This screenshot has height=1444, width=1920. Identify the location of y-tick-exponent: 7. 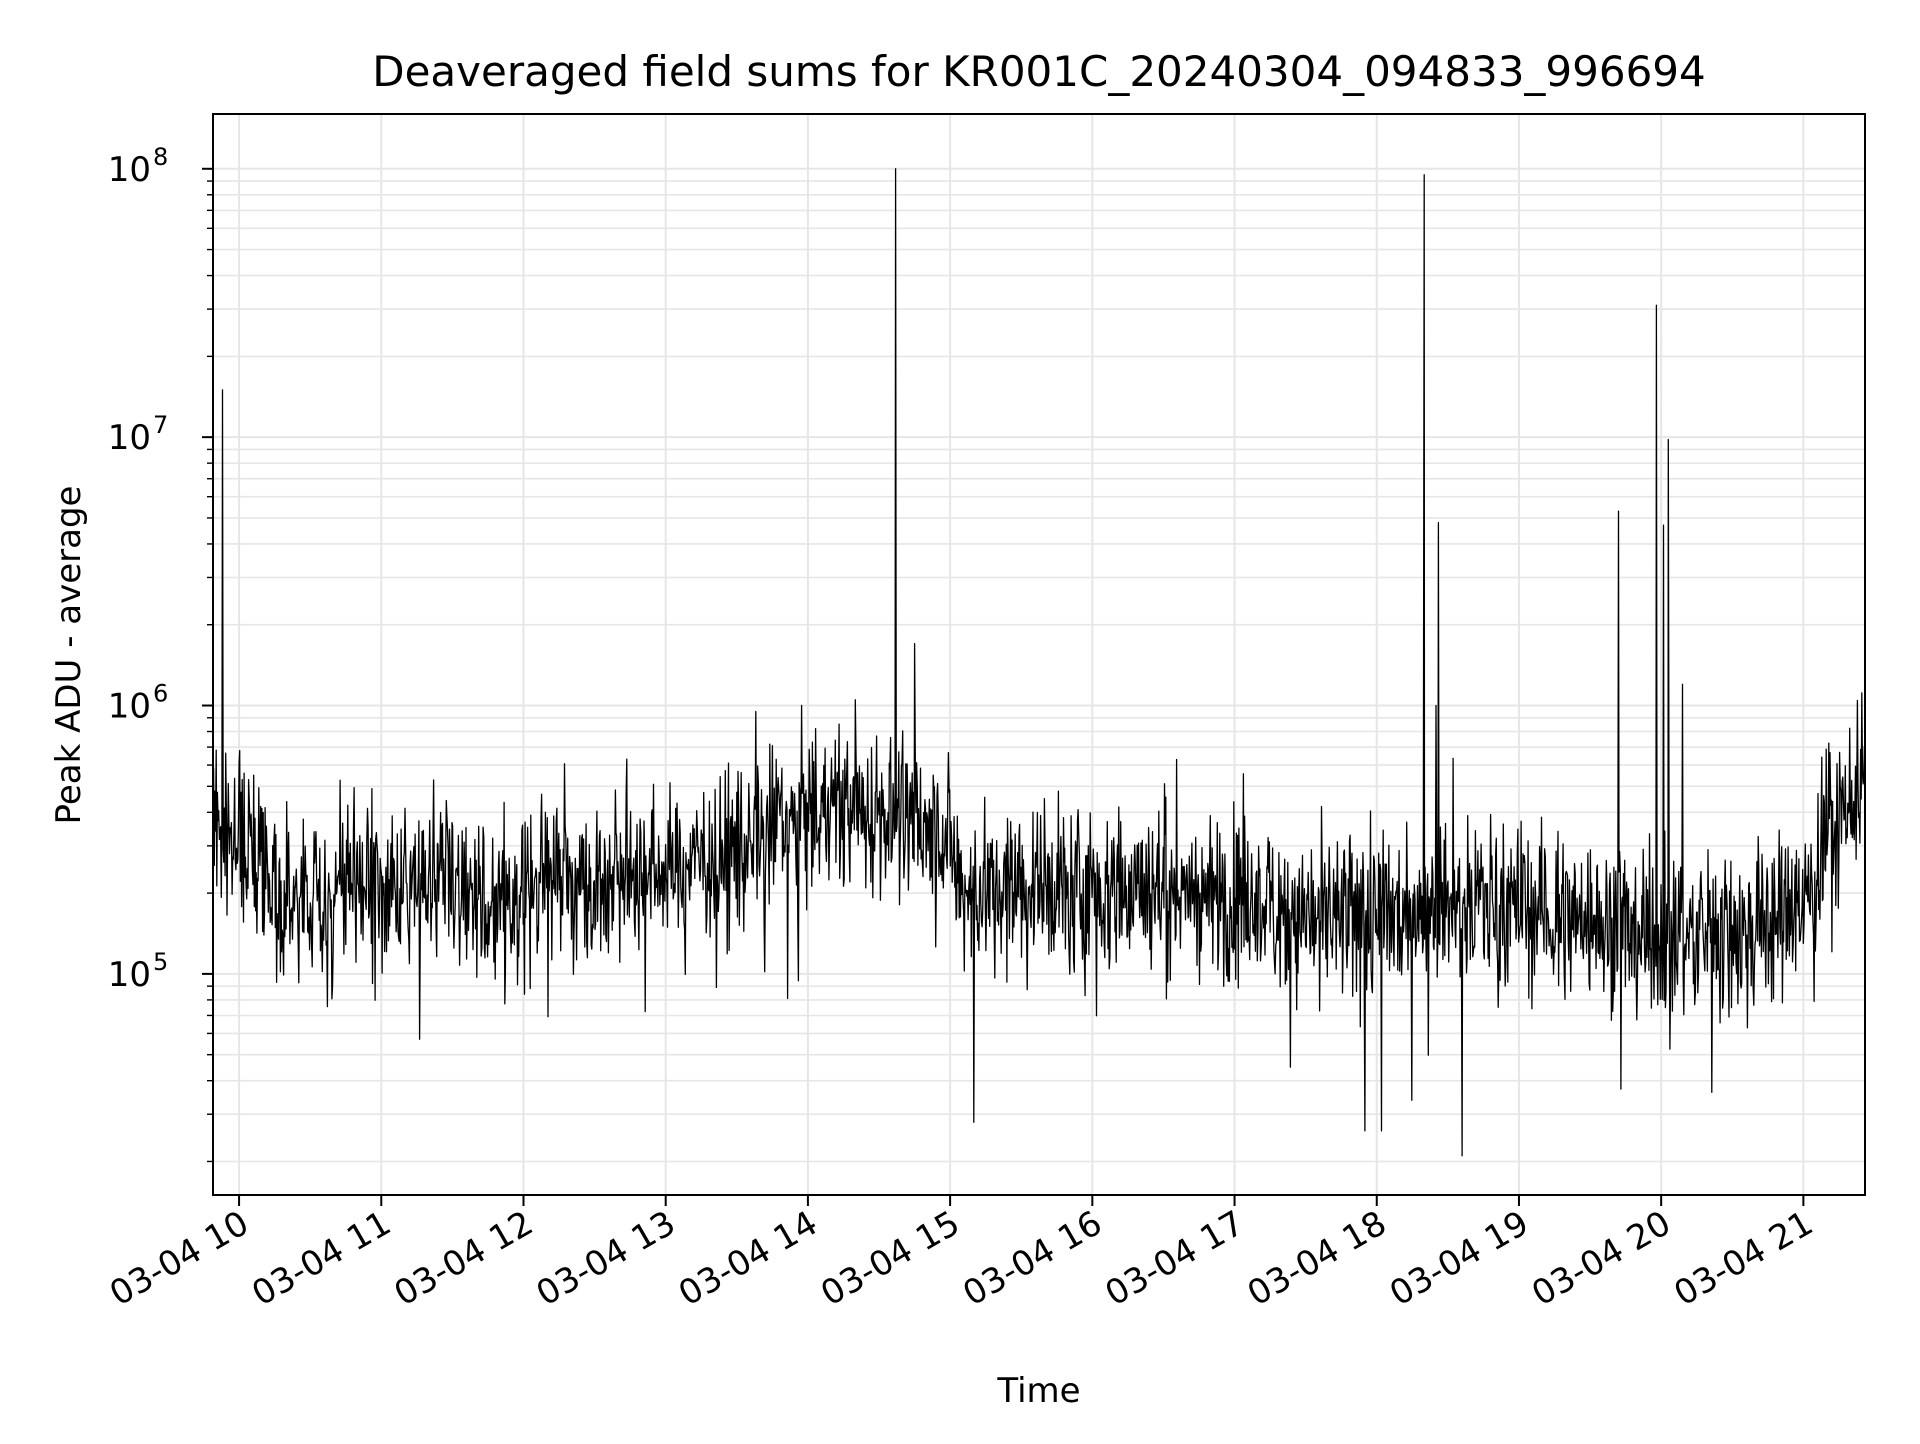
(160, 425).